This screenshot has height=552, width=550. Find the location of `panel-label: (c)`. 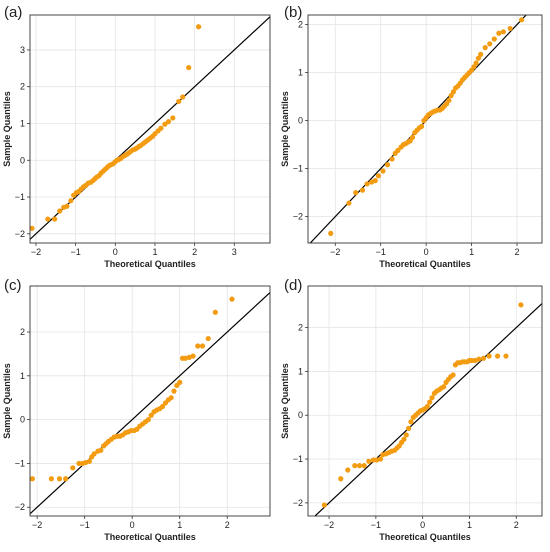

panel-label: (c) is located at coordinates (13, 285).